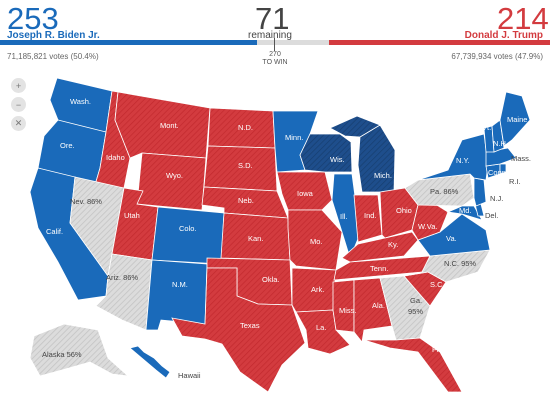 This screenshot has height=413, width=550. I want to click on label-mo: Mo., so click(316, 241).